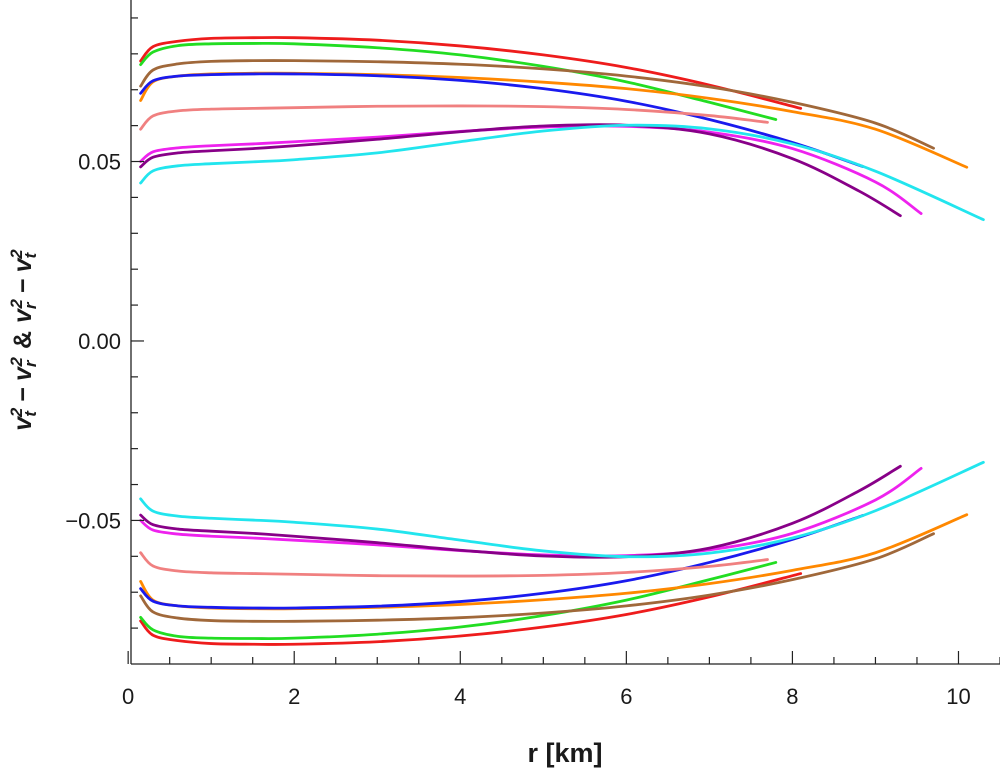  What do you see at coordinates (23, 285) in the screenshot?
I see `y-title-minus2: −` at bounding box center [23, 285].